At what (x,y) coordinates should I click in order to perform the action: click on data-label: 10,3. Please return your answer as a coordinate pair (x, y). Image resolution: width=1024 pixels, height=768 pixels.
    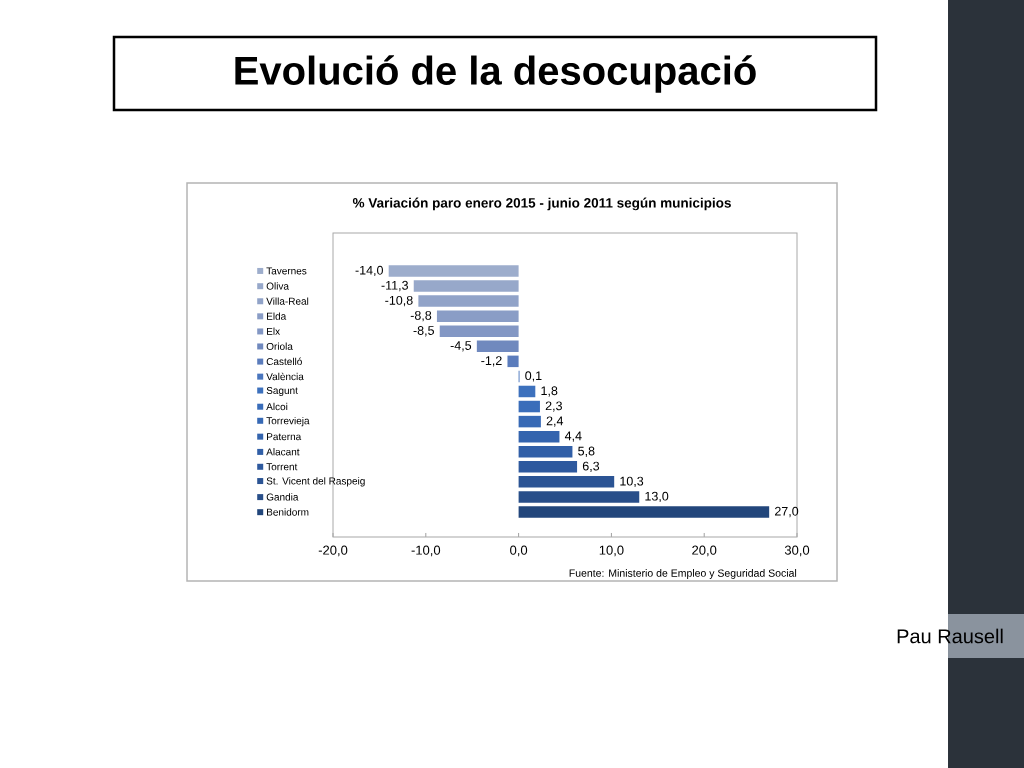
    Looking at the image, I should click on (632, 482).